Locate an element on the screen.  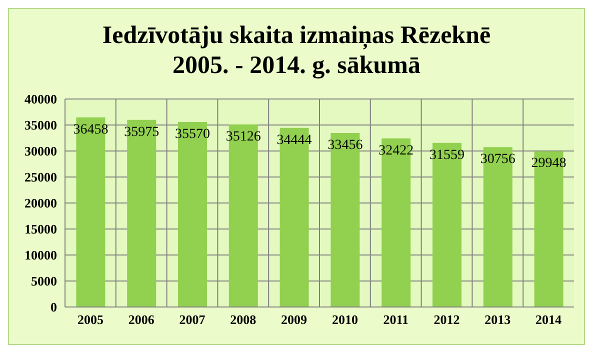
x-tick-label: 2009 is located at coordinates (294, 320).